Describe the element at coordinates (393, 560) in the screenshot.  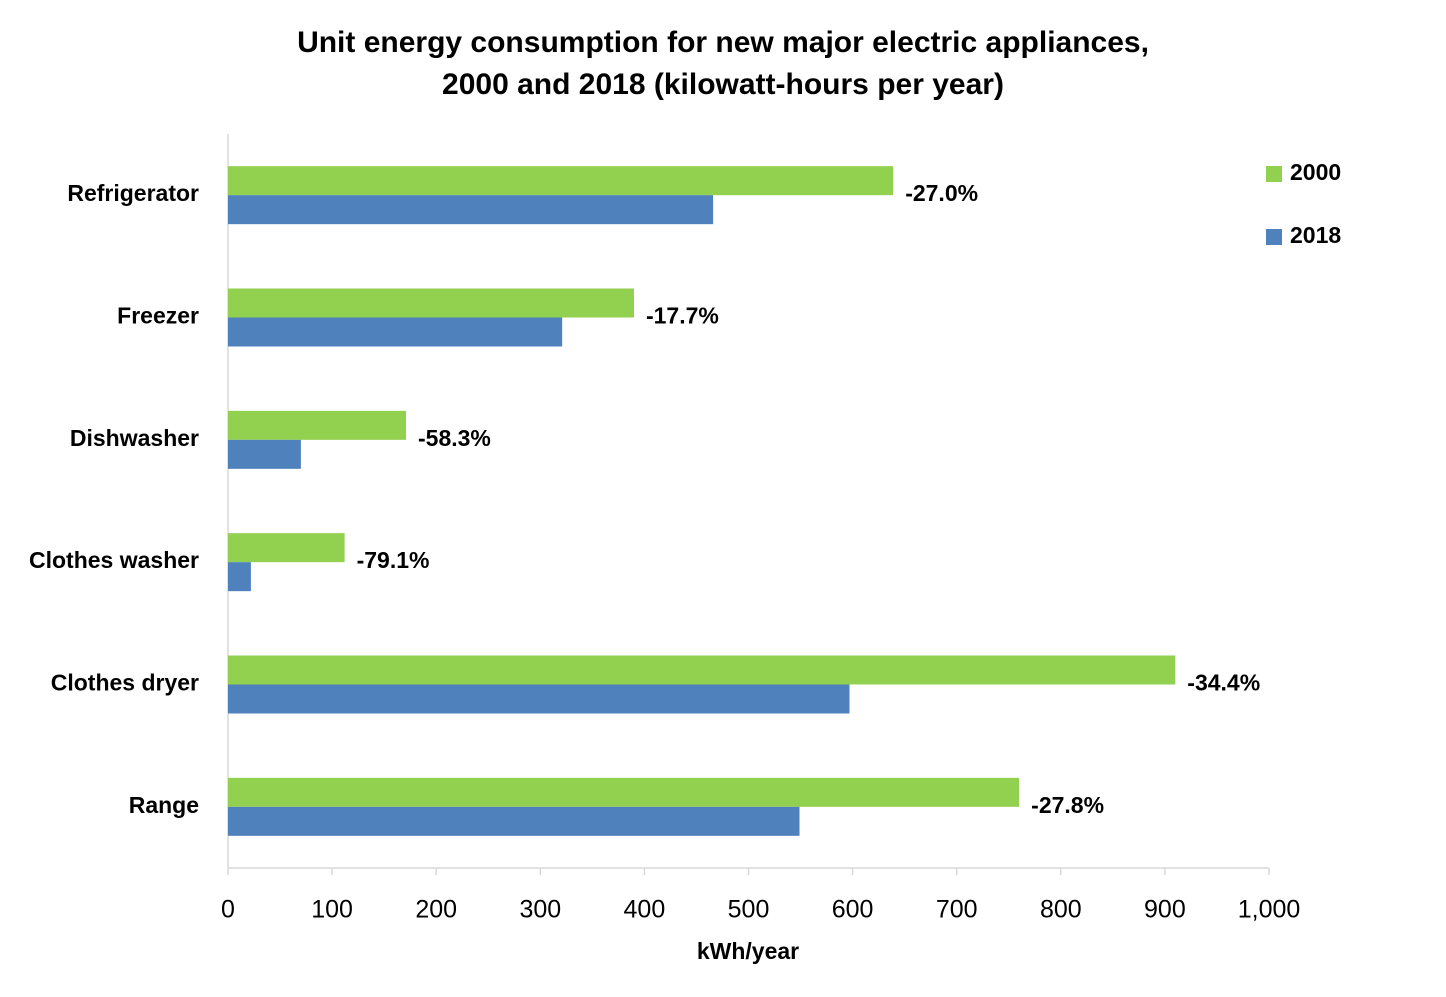
I see `data-label: -79.1%` at that location.